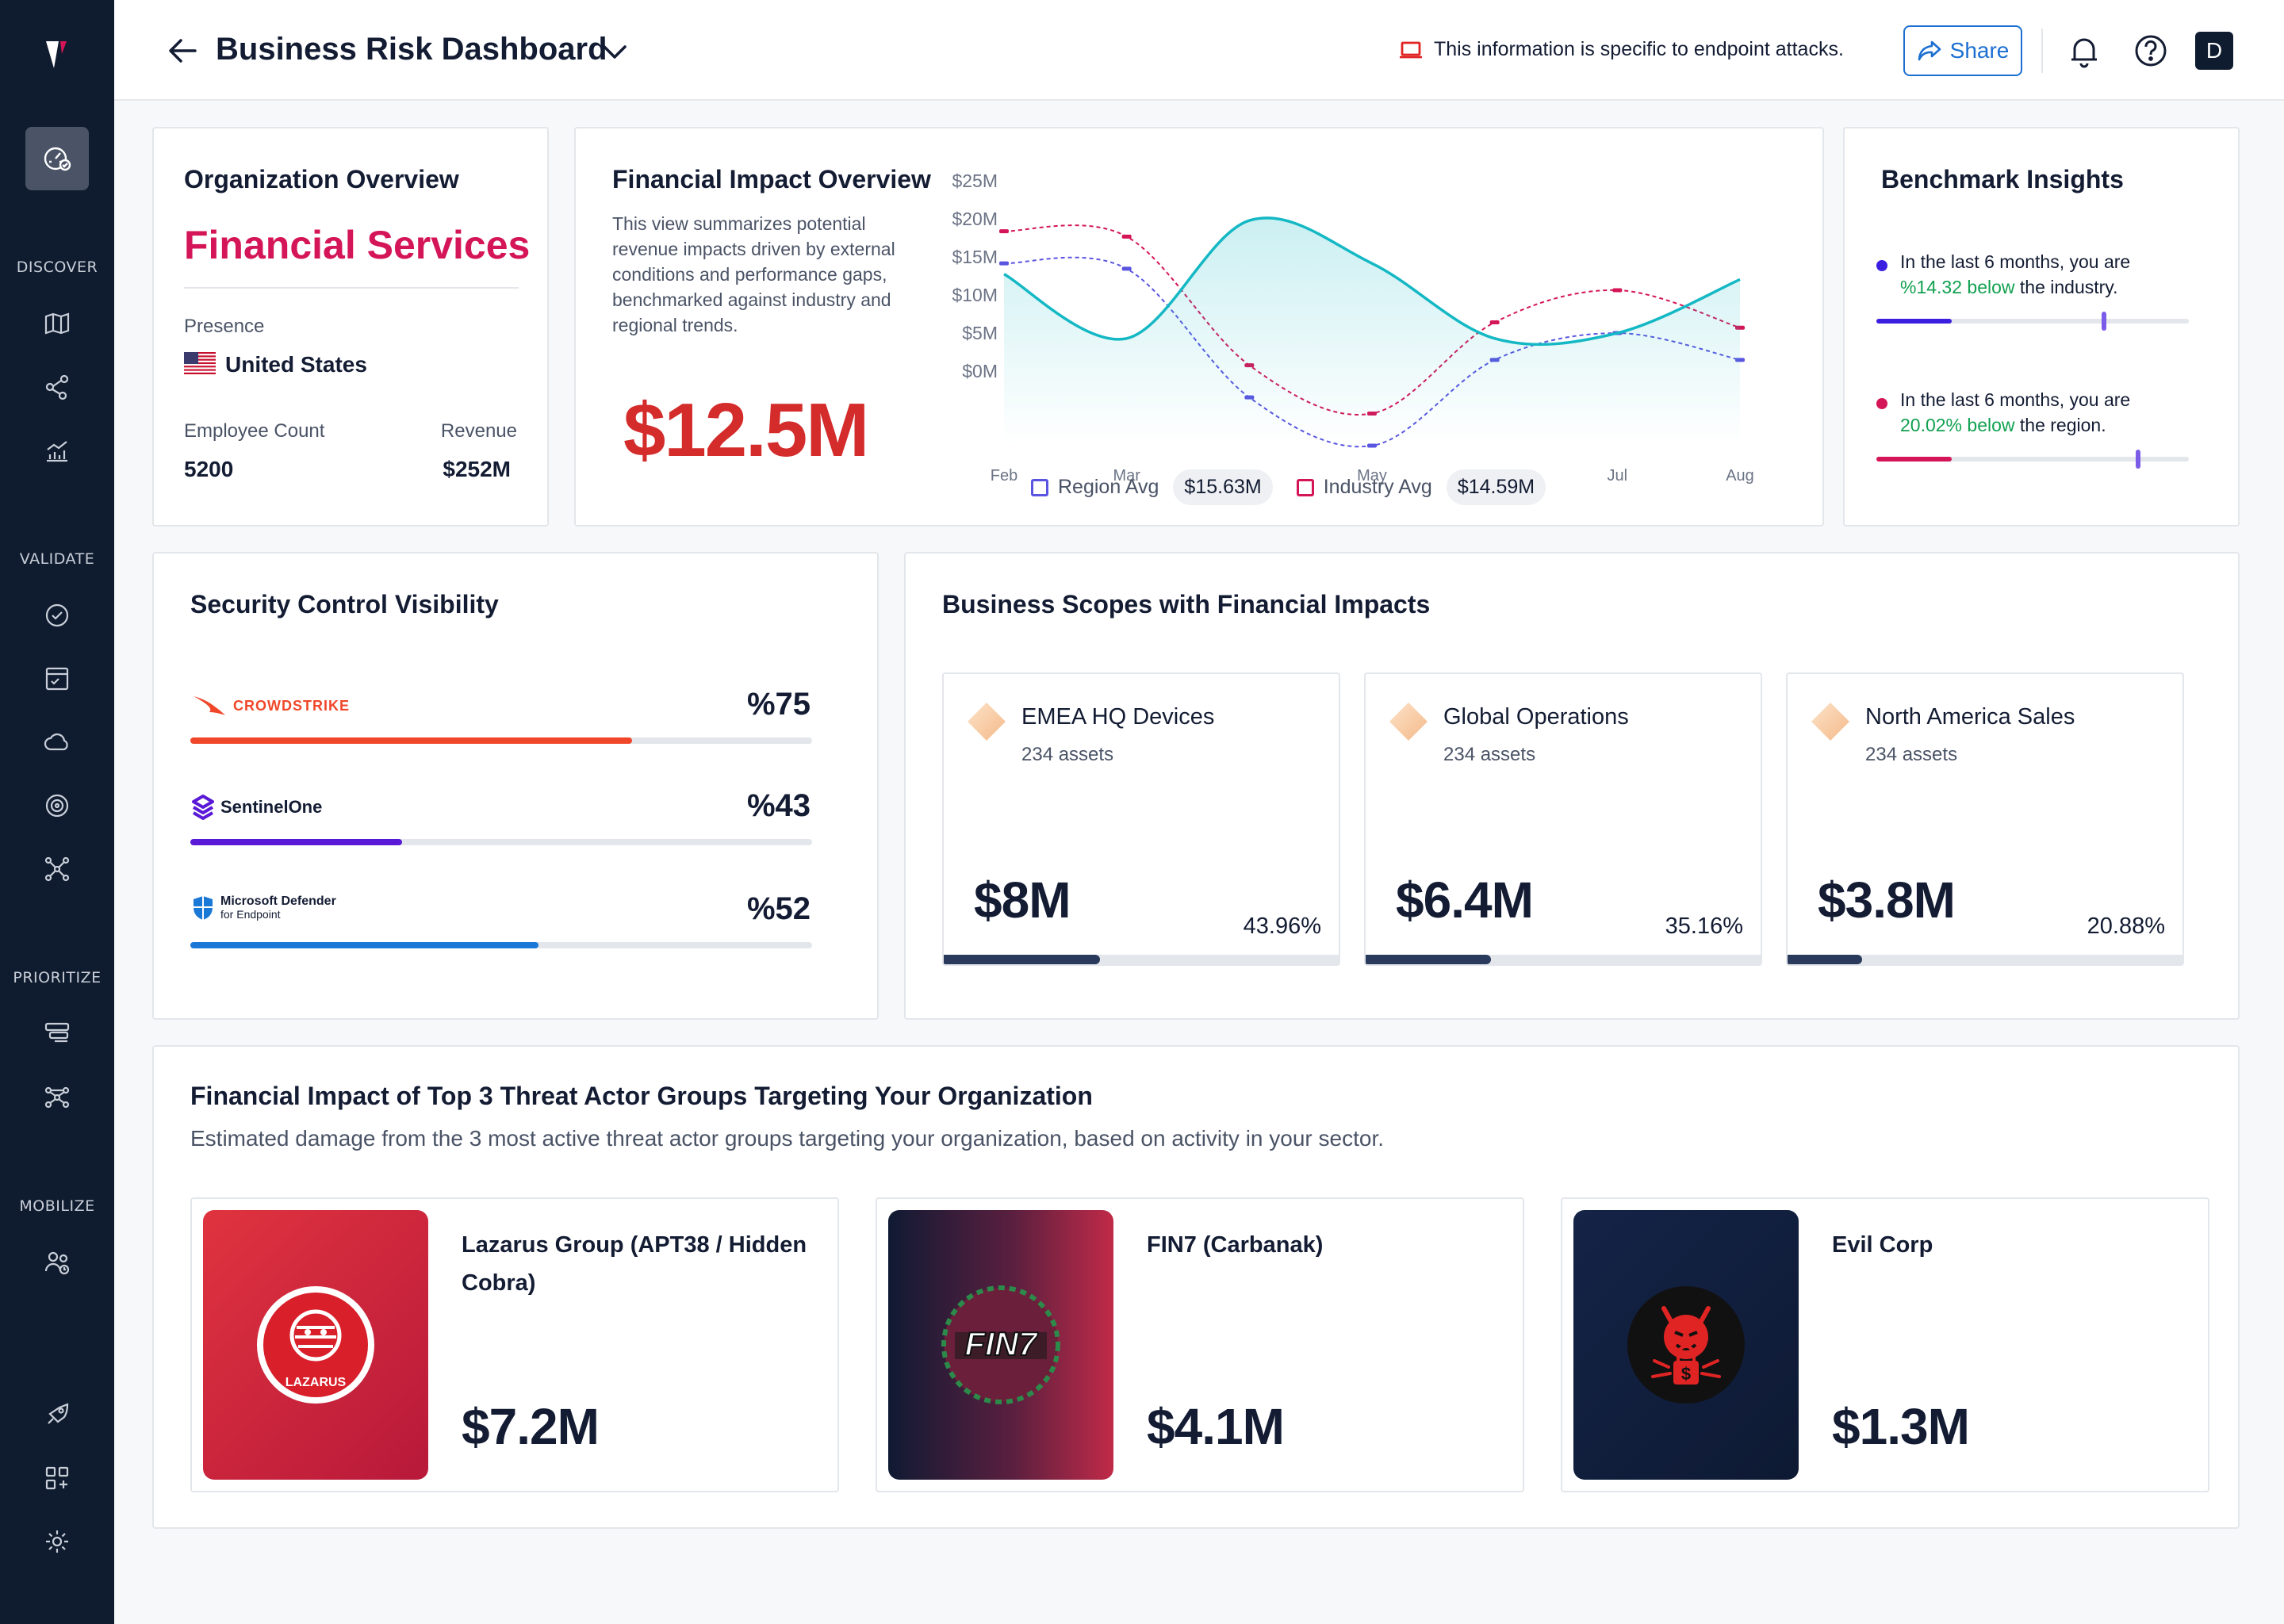  I want to click on scope-assets: 234 assets, so click(1489, 754).